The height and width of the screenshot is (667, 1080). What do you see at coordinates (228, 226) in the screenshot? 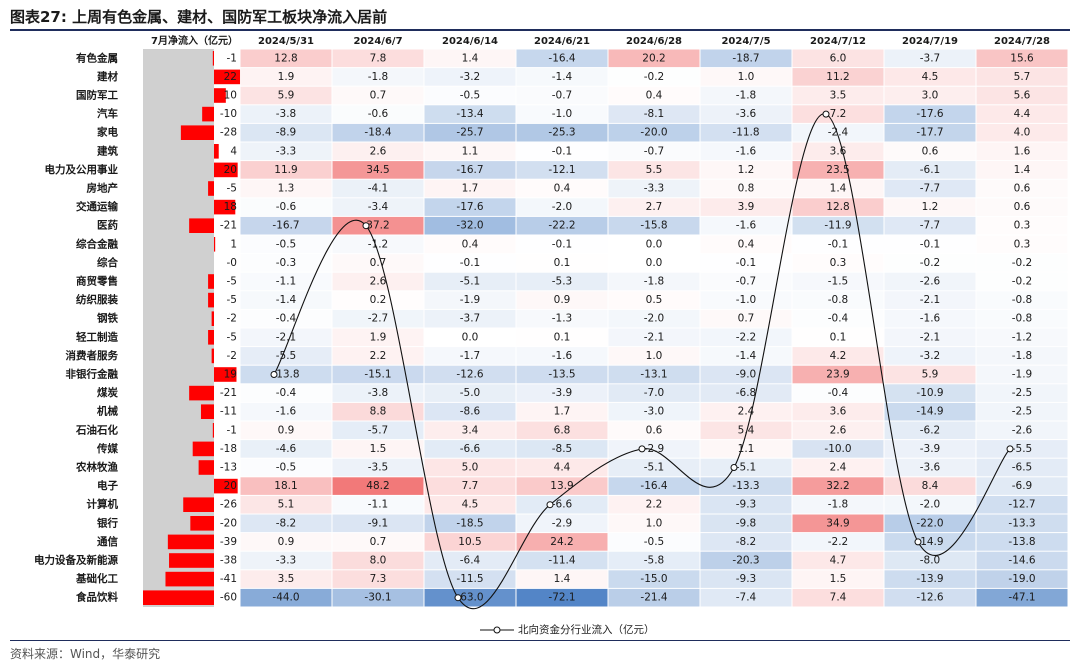
I see `july-value: -21` at bounding box center [228, 226].